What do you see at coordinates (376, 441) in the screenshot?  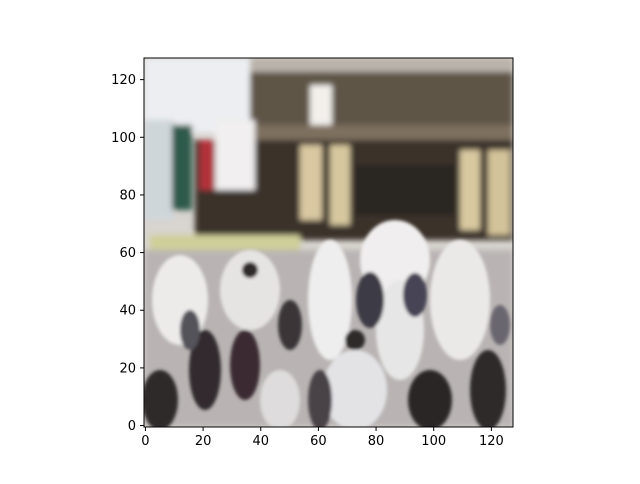 I see `x-tick-label: 80` at bounding box center [376, 441].